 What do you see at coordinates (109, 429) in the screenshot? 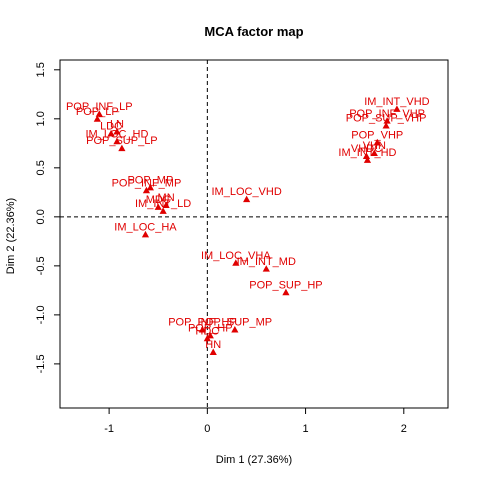
I see `x-tick-label: -1` at bounding box center [109, 429].